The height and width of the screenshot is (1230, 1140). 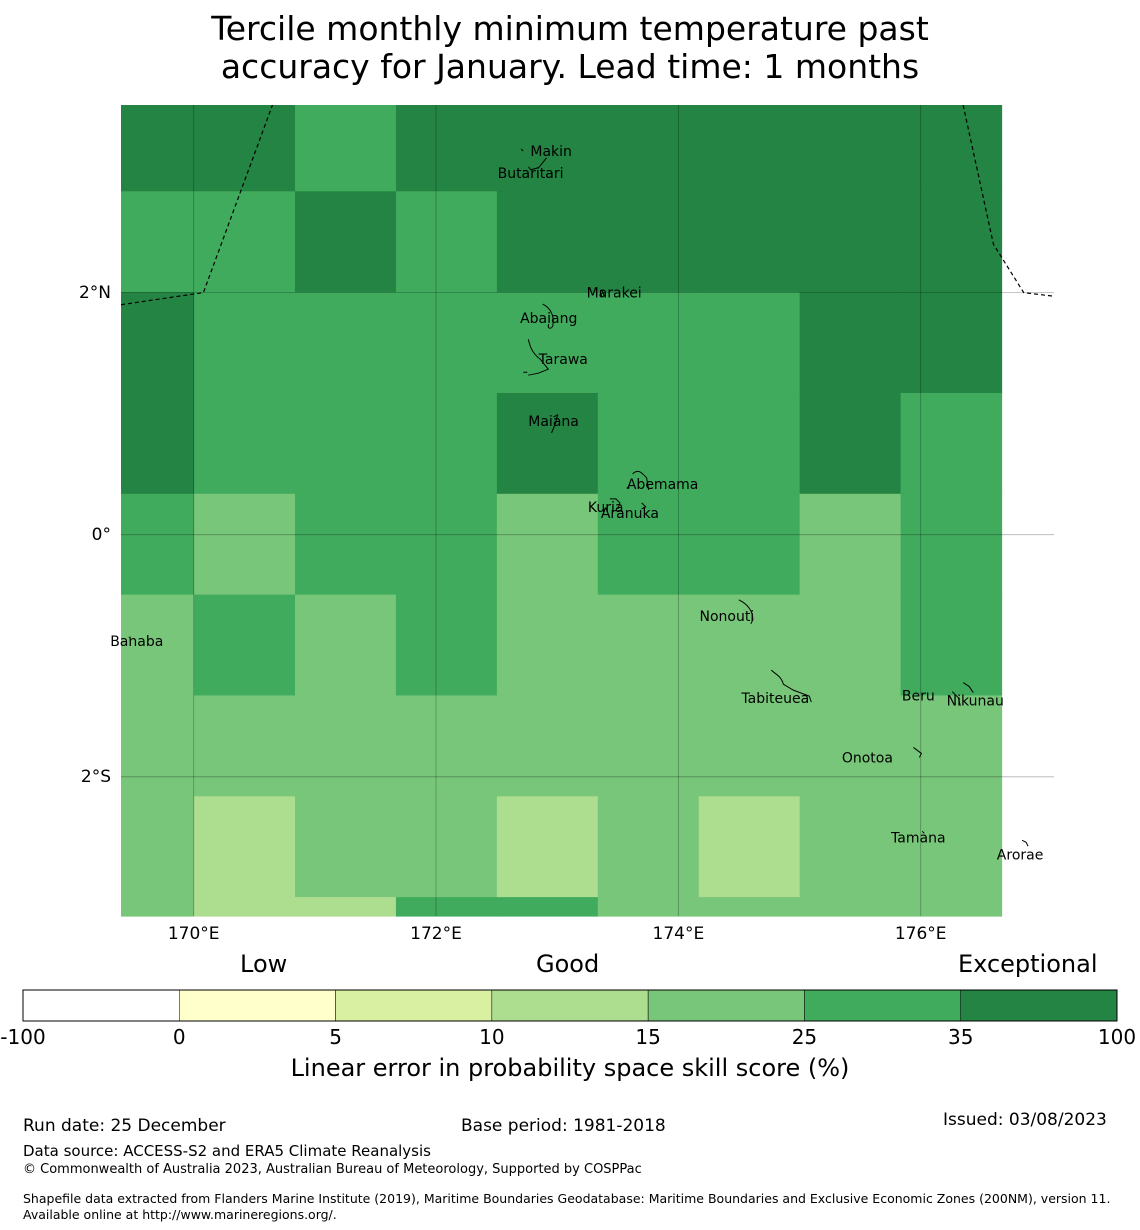 What do you see at coordinates (548, 319) in the screenshot?
I see `island-label: Abaiang` at bounding box center [548, 319].